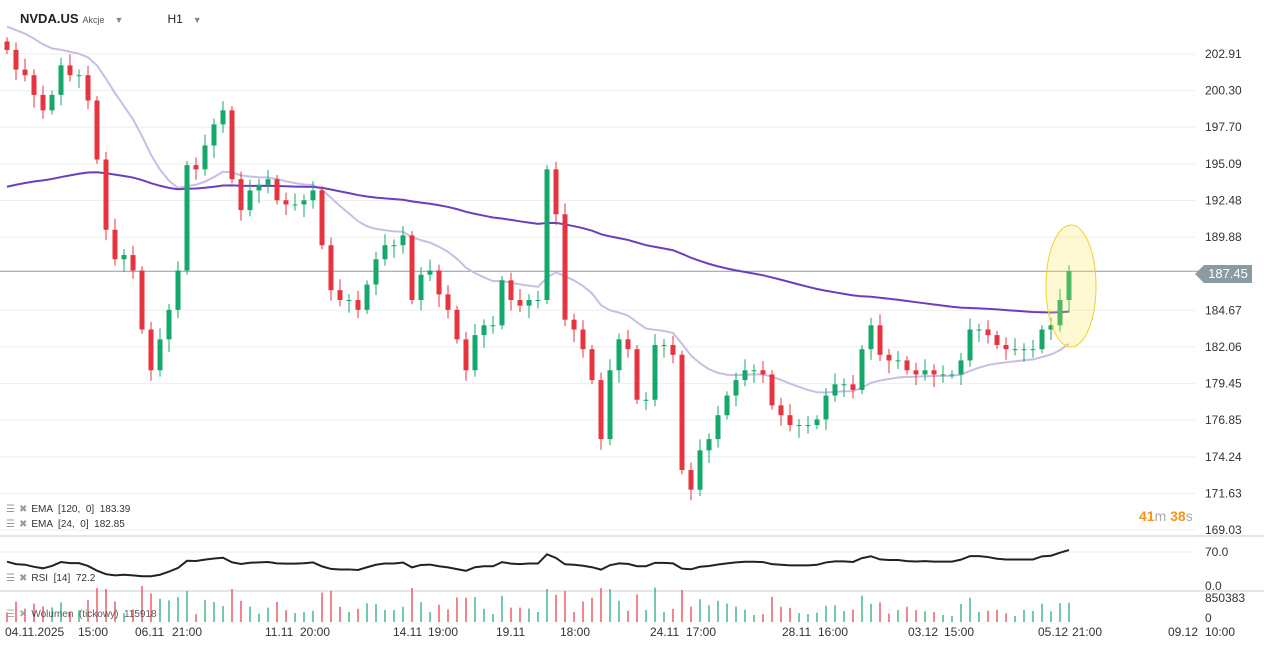 This screenshot has height=647, width=1264. I want to click on price-tick-label: 200.30, so click(1223, 91).